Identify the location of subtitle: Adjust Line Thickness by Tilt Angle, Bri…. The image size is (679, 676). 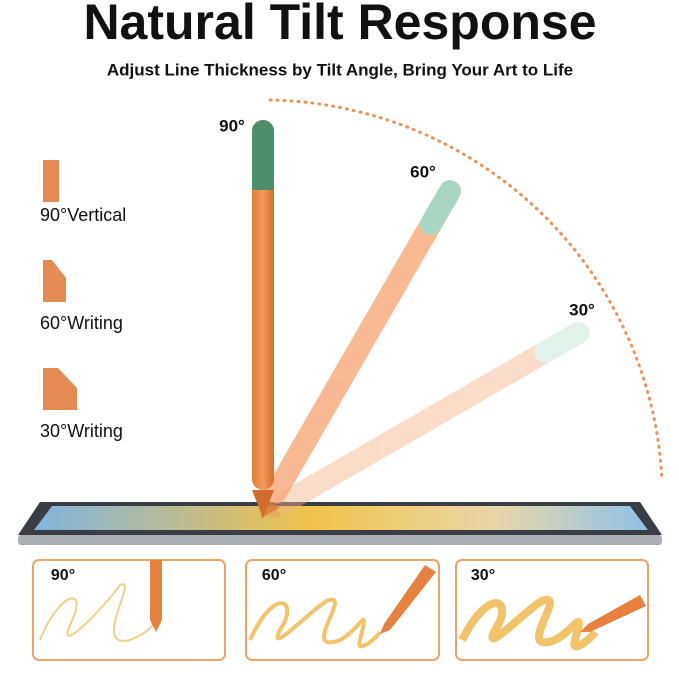
(340, 69).